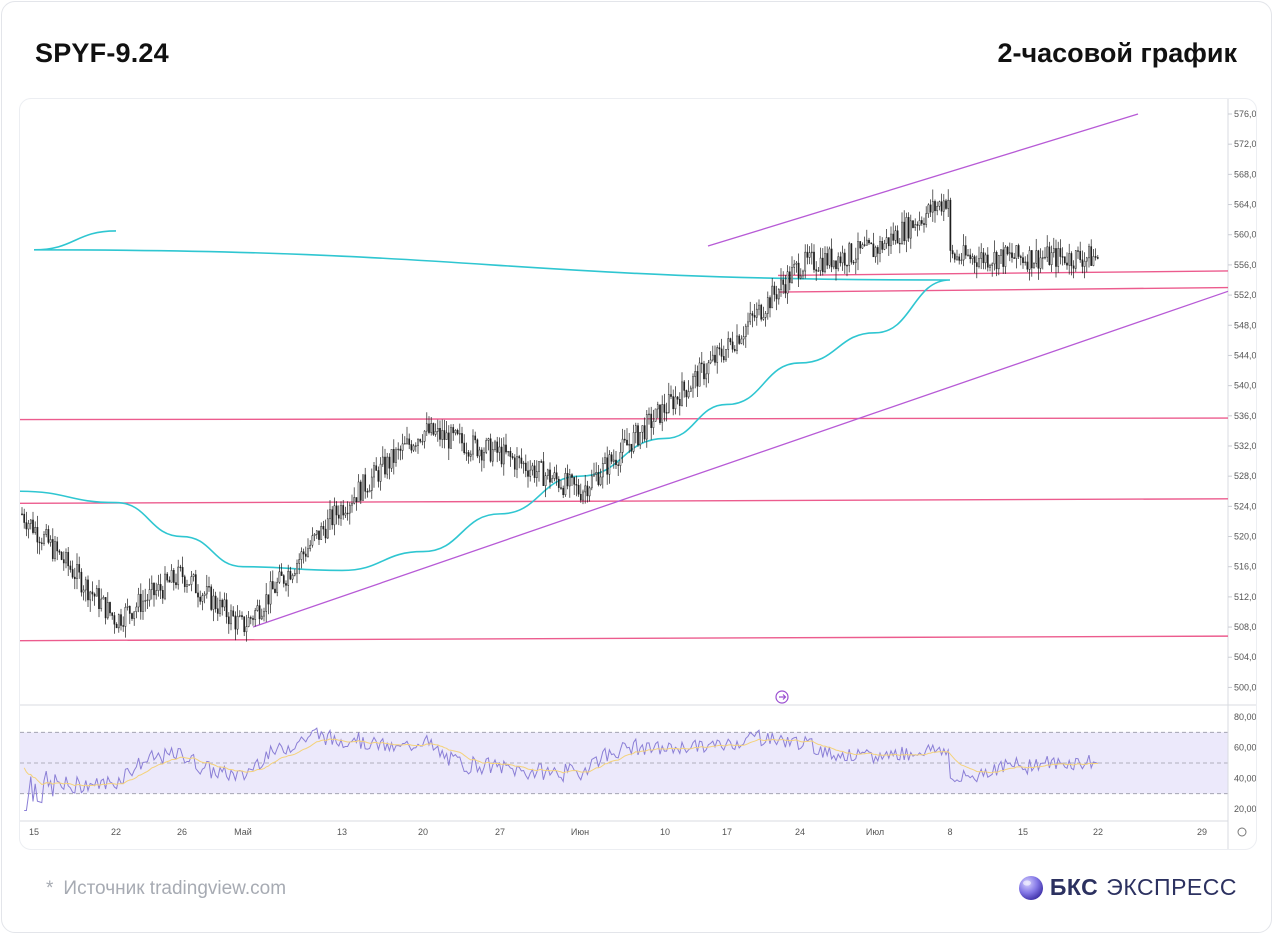 This screenshot has width=1273, height=934. Describe the element at coordinates (923, 180) in the screenshot. I see `channel-line-upper` at that location.